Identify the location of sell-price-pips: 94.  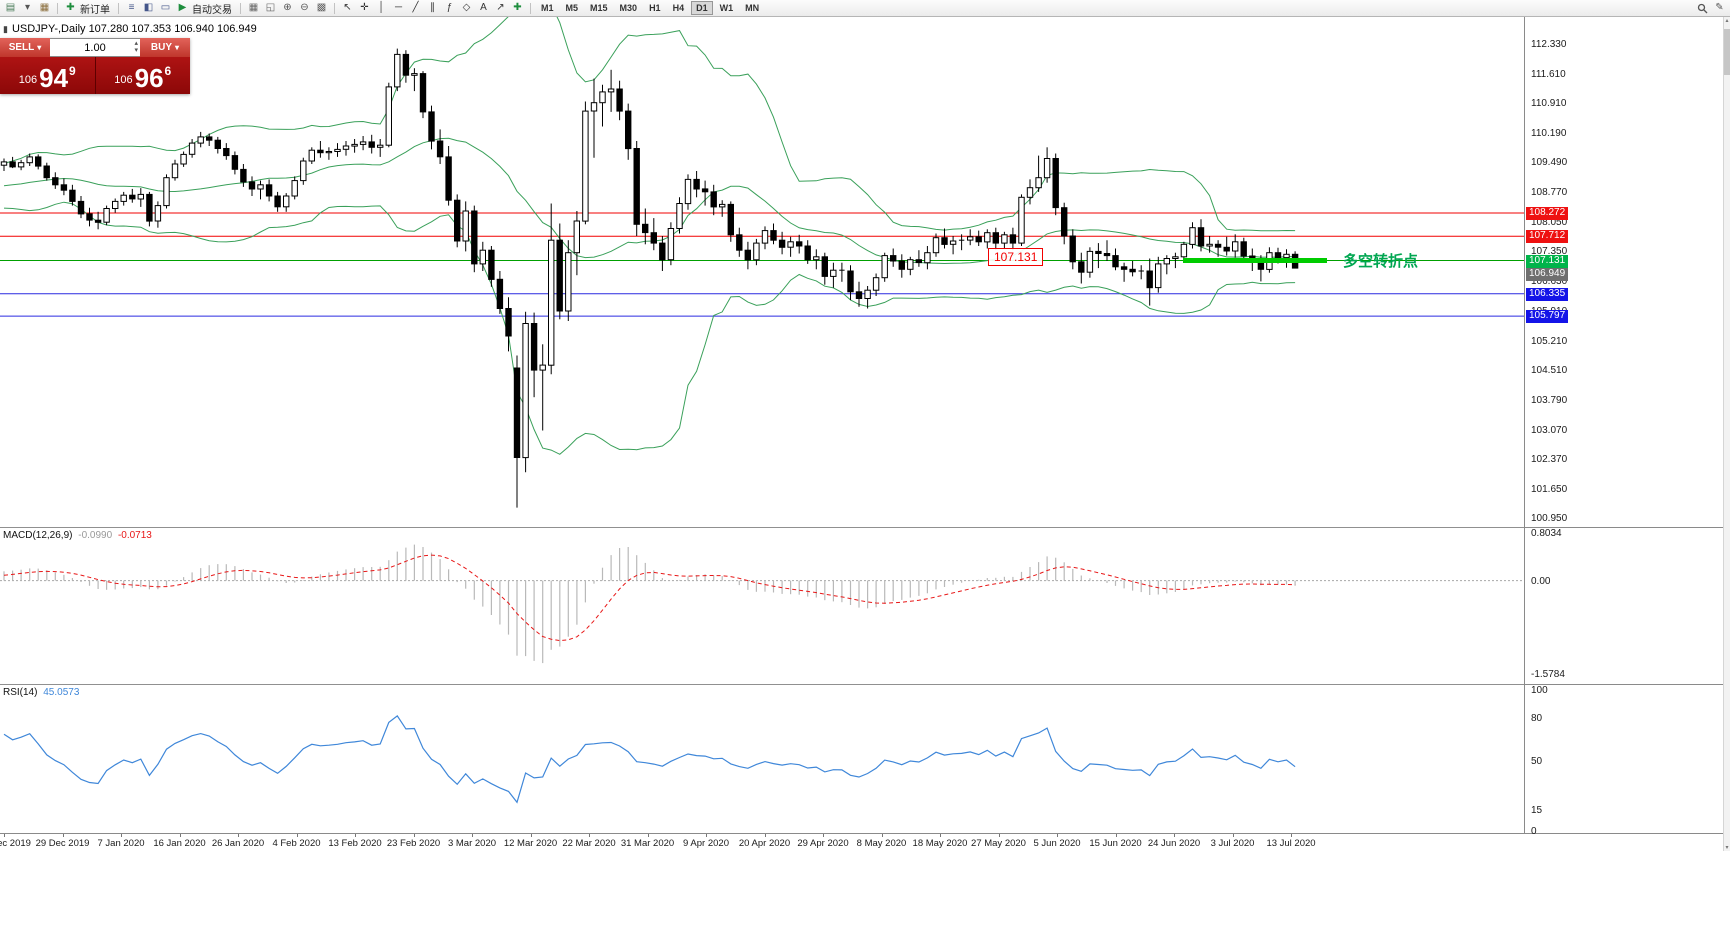
(54, 78).